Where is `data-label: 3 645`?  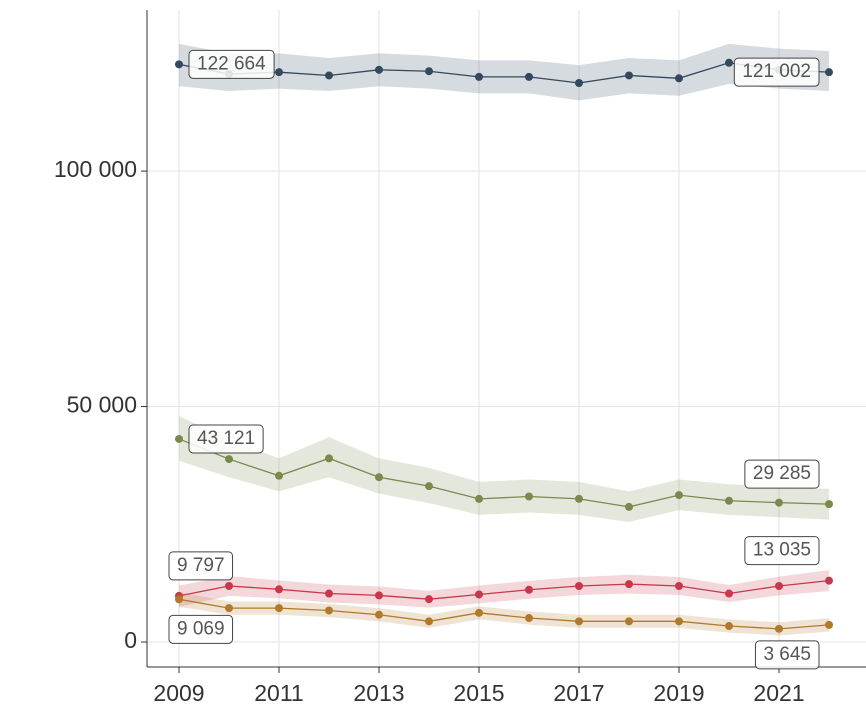 data-label: 3 645 is located at coordinates (787, 655).